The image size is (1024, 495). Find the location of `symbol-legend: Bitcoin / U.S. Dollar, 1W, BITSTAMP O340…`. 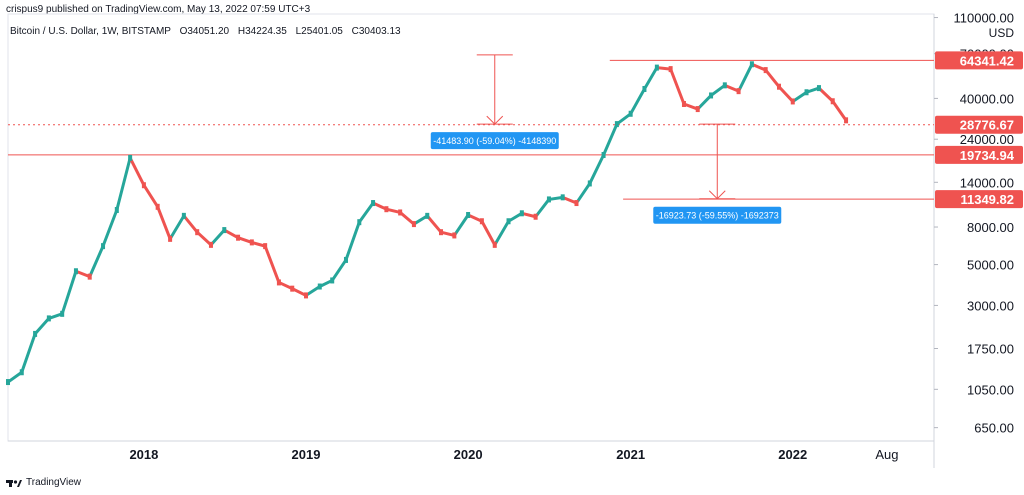

symbol-legend: Bitcoin / U.S. Dollar, 1W, BITSTAMP O340… is located at coordinates (205, 31).